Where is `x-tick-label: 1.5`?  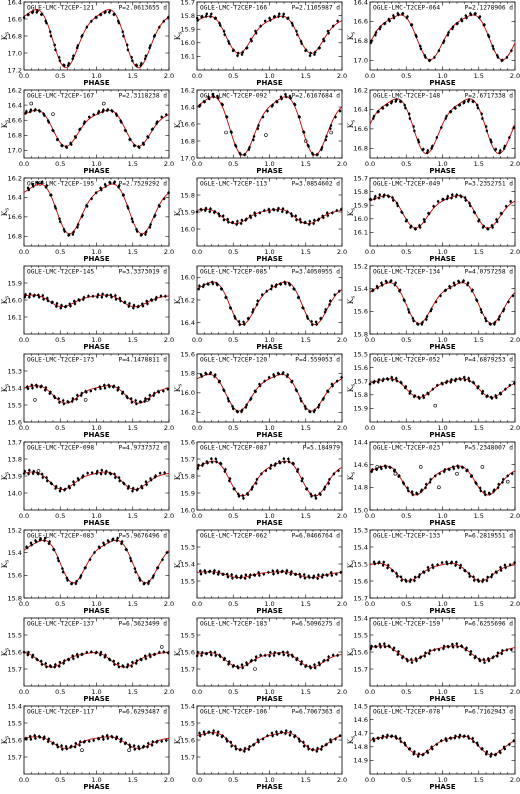 x-tick-label: 1.5 is located at coordinates (133, 428).